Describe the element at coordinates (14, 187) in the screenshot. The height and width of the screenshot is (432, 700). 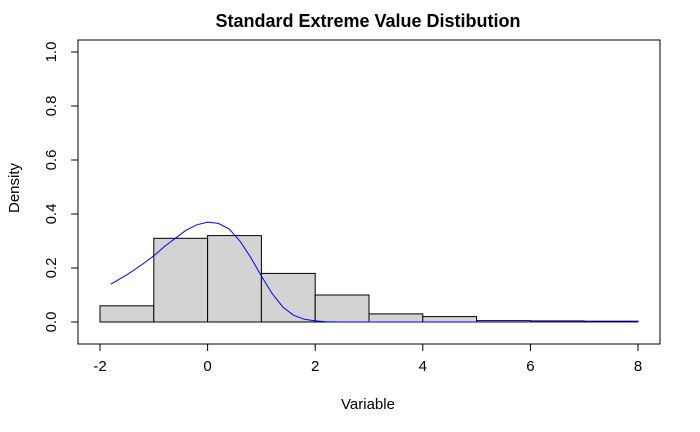
I see `y-axis-label: Density` at that location.